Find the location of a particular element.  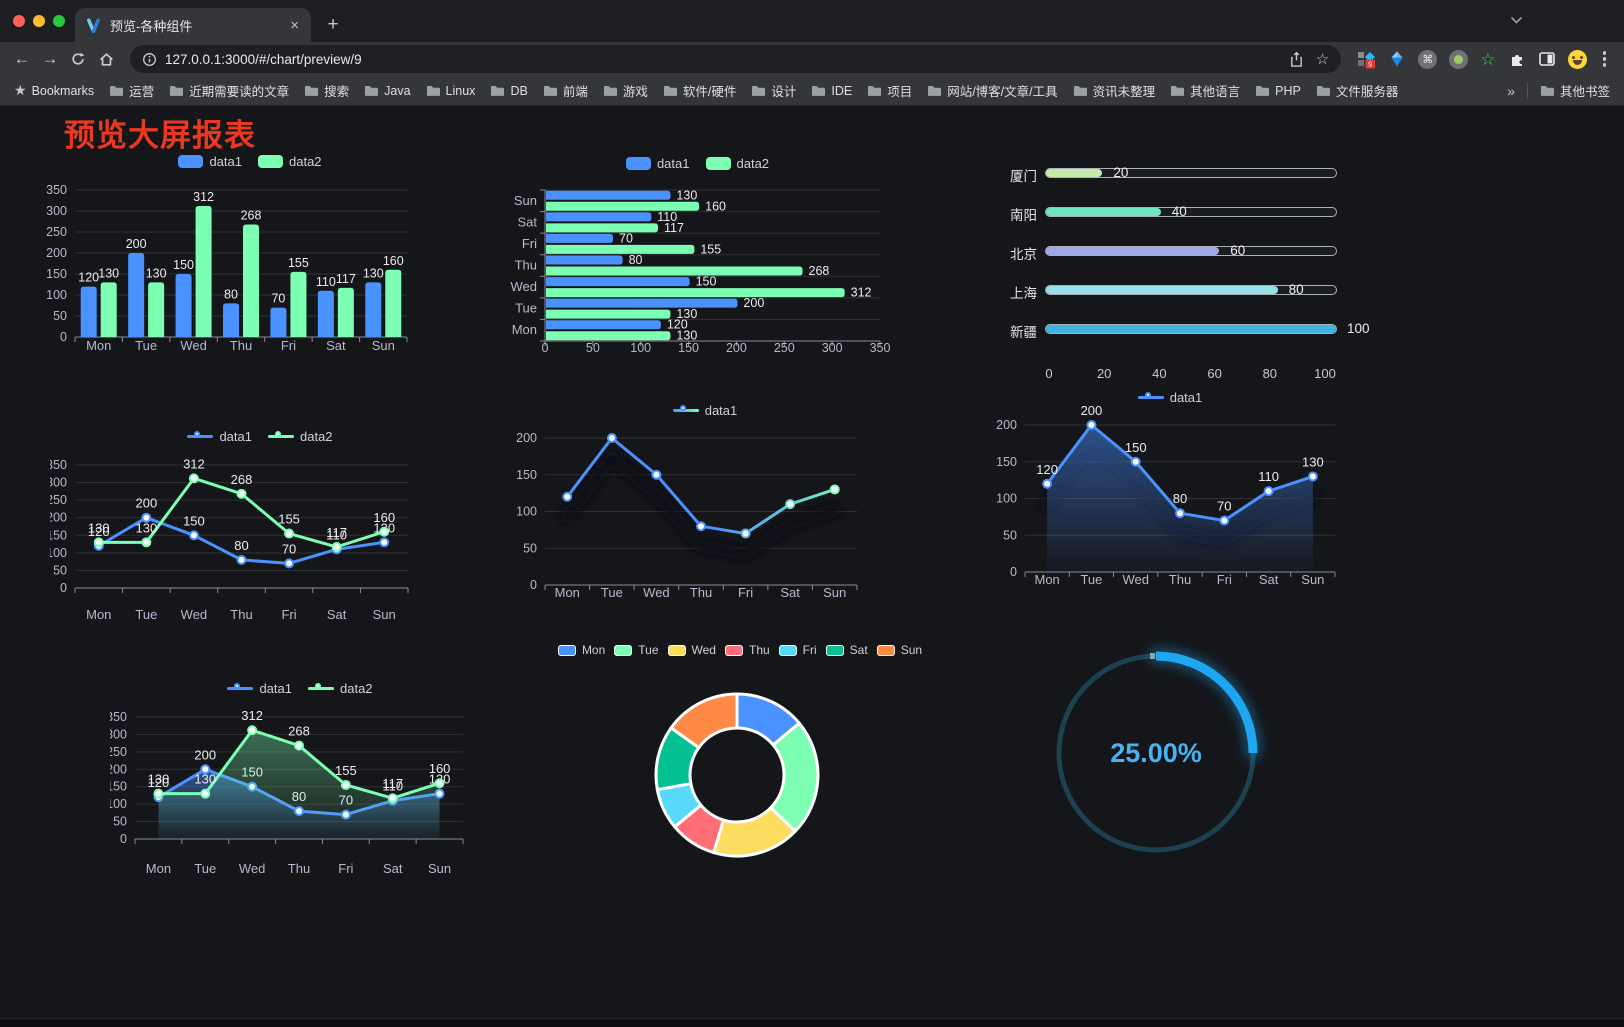

bookmark-folder-14: 资讯未整理 is located at coordinates (1114, 90).